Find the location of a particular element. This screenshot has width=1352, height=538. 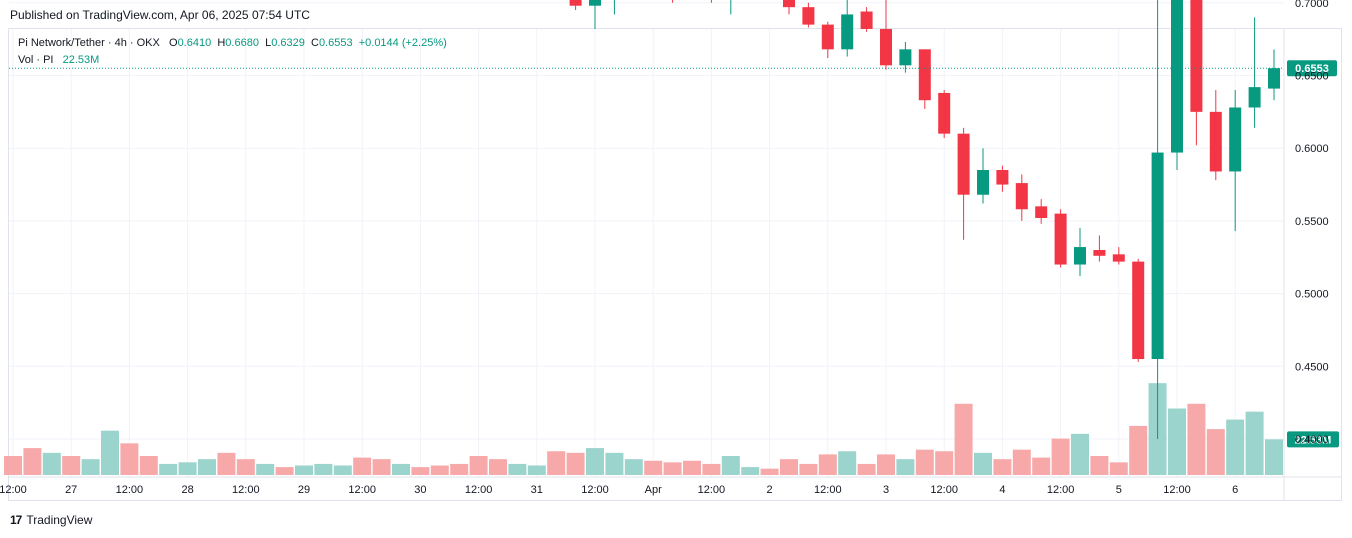

legend-close: 0.6553 is located at coordinates (335, 43).